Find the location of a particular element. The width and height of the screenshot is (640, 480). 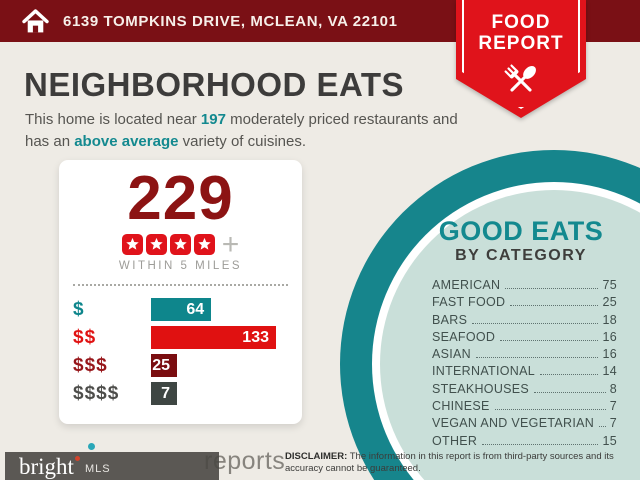

category-row: SEAFOOD 16 is located at coordinates (524, 338).